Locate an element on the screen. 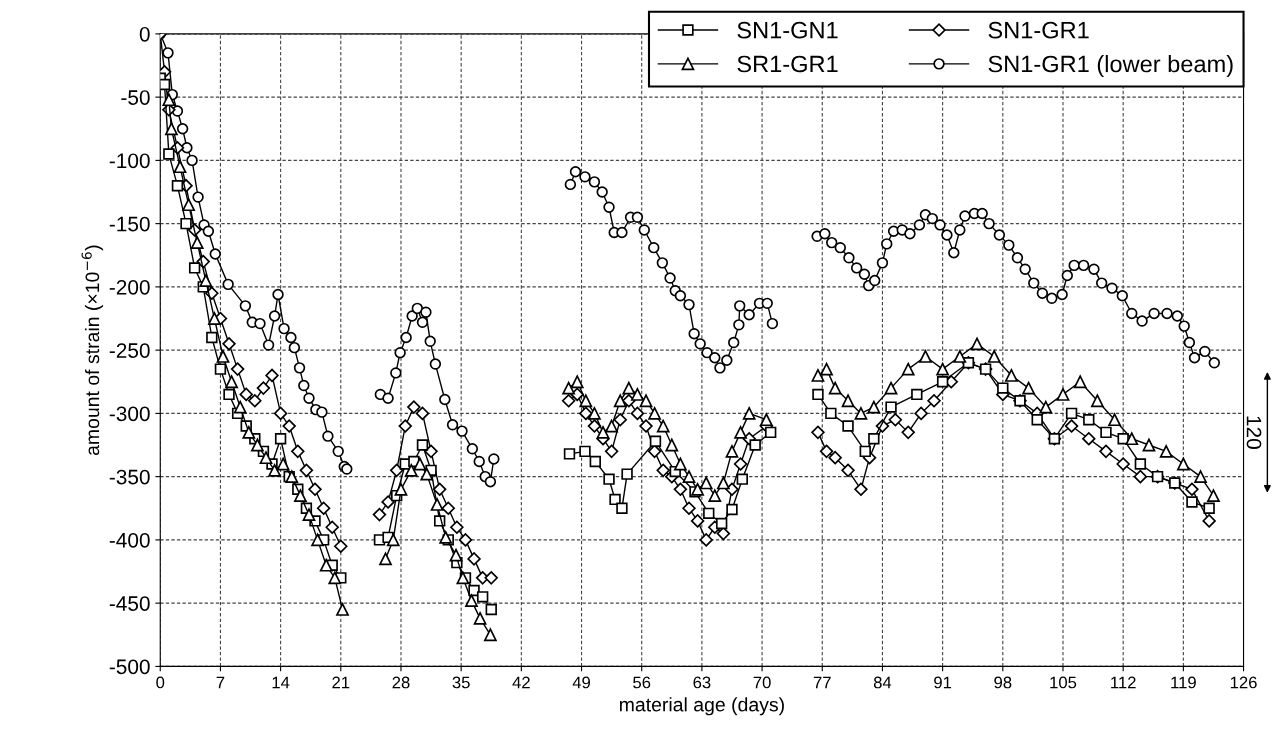  x-tick-label: 28 is located at coordinates (401, 682).